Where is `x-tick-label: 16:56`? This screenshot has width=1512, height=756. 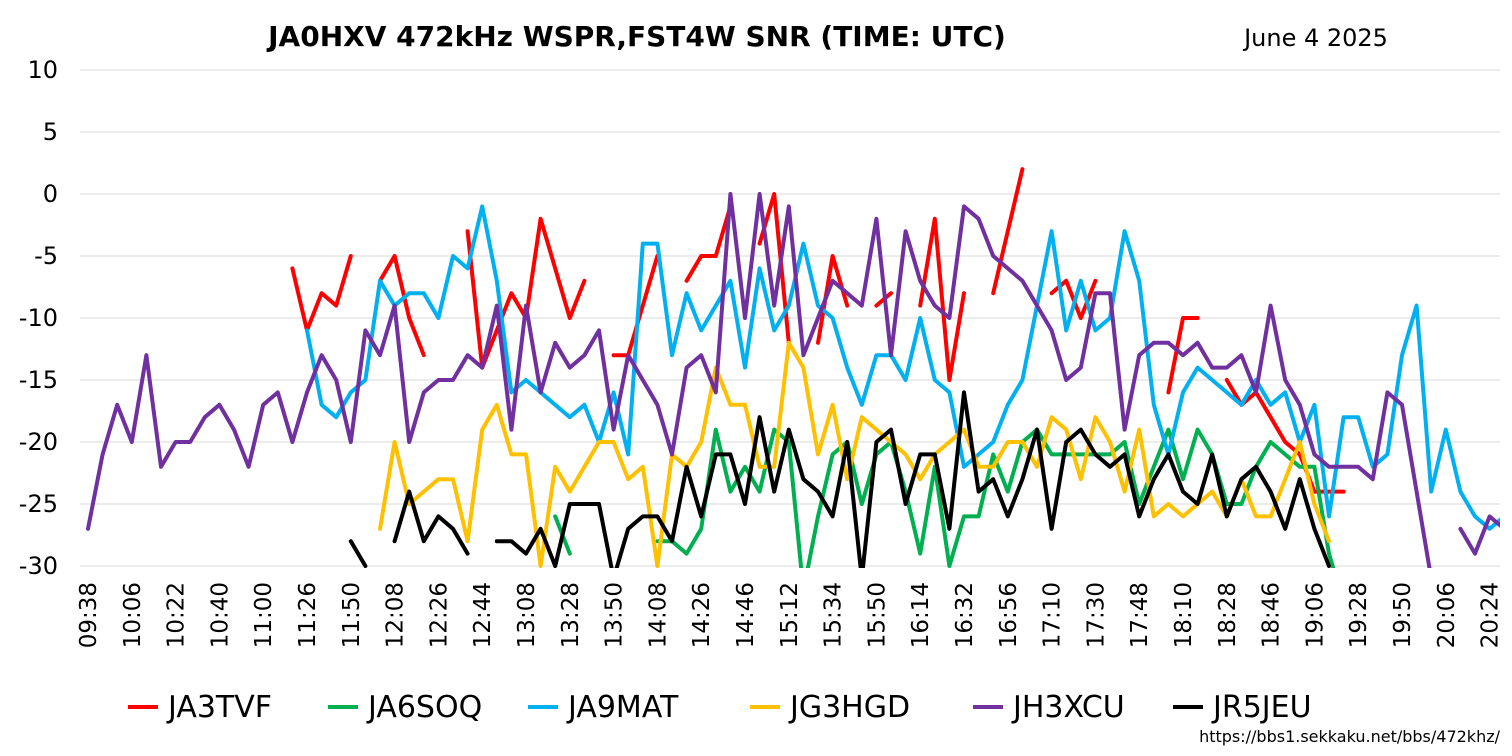 x-tick-label: 16:56 is located at coordinates (1009, 615).